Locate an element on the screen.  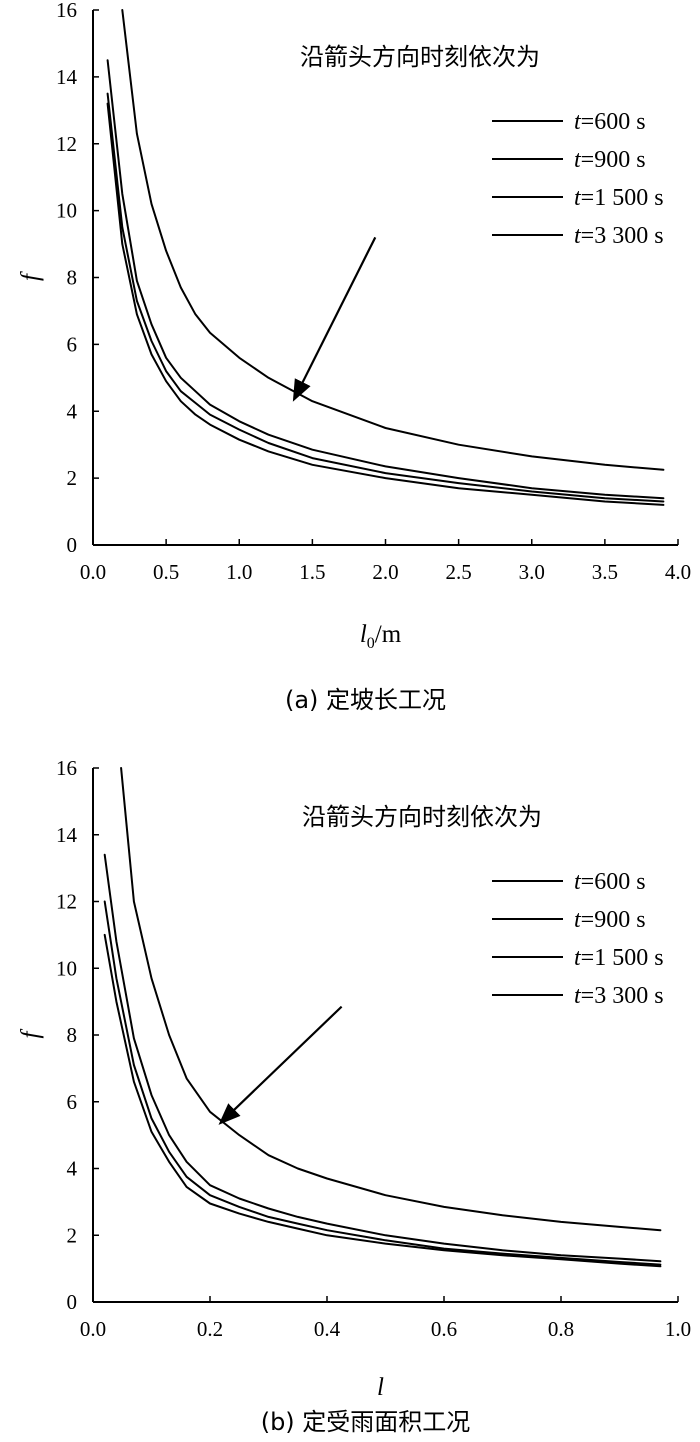
x-tick-label: 0.6 is located at coordinates (444, 1329).